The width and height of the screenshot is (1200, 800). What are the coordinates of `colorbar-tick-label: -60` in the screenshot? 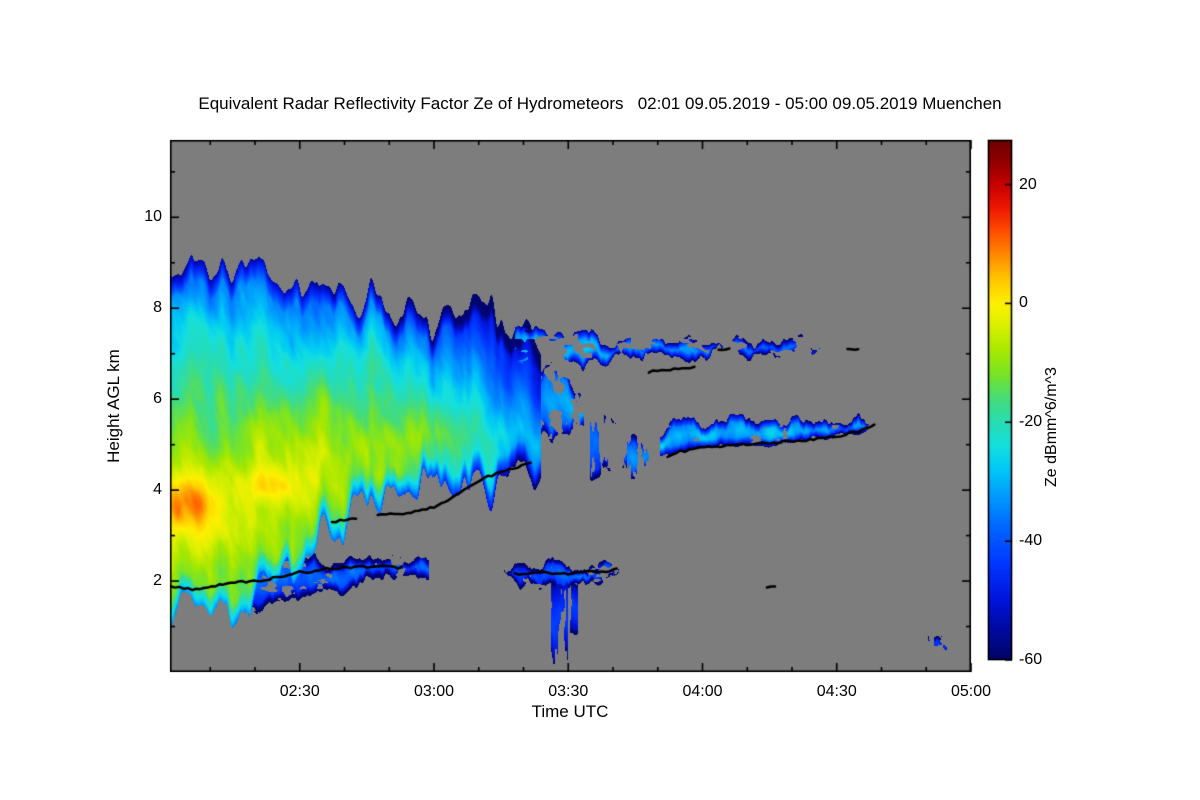 It's located at (1031, 659).